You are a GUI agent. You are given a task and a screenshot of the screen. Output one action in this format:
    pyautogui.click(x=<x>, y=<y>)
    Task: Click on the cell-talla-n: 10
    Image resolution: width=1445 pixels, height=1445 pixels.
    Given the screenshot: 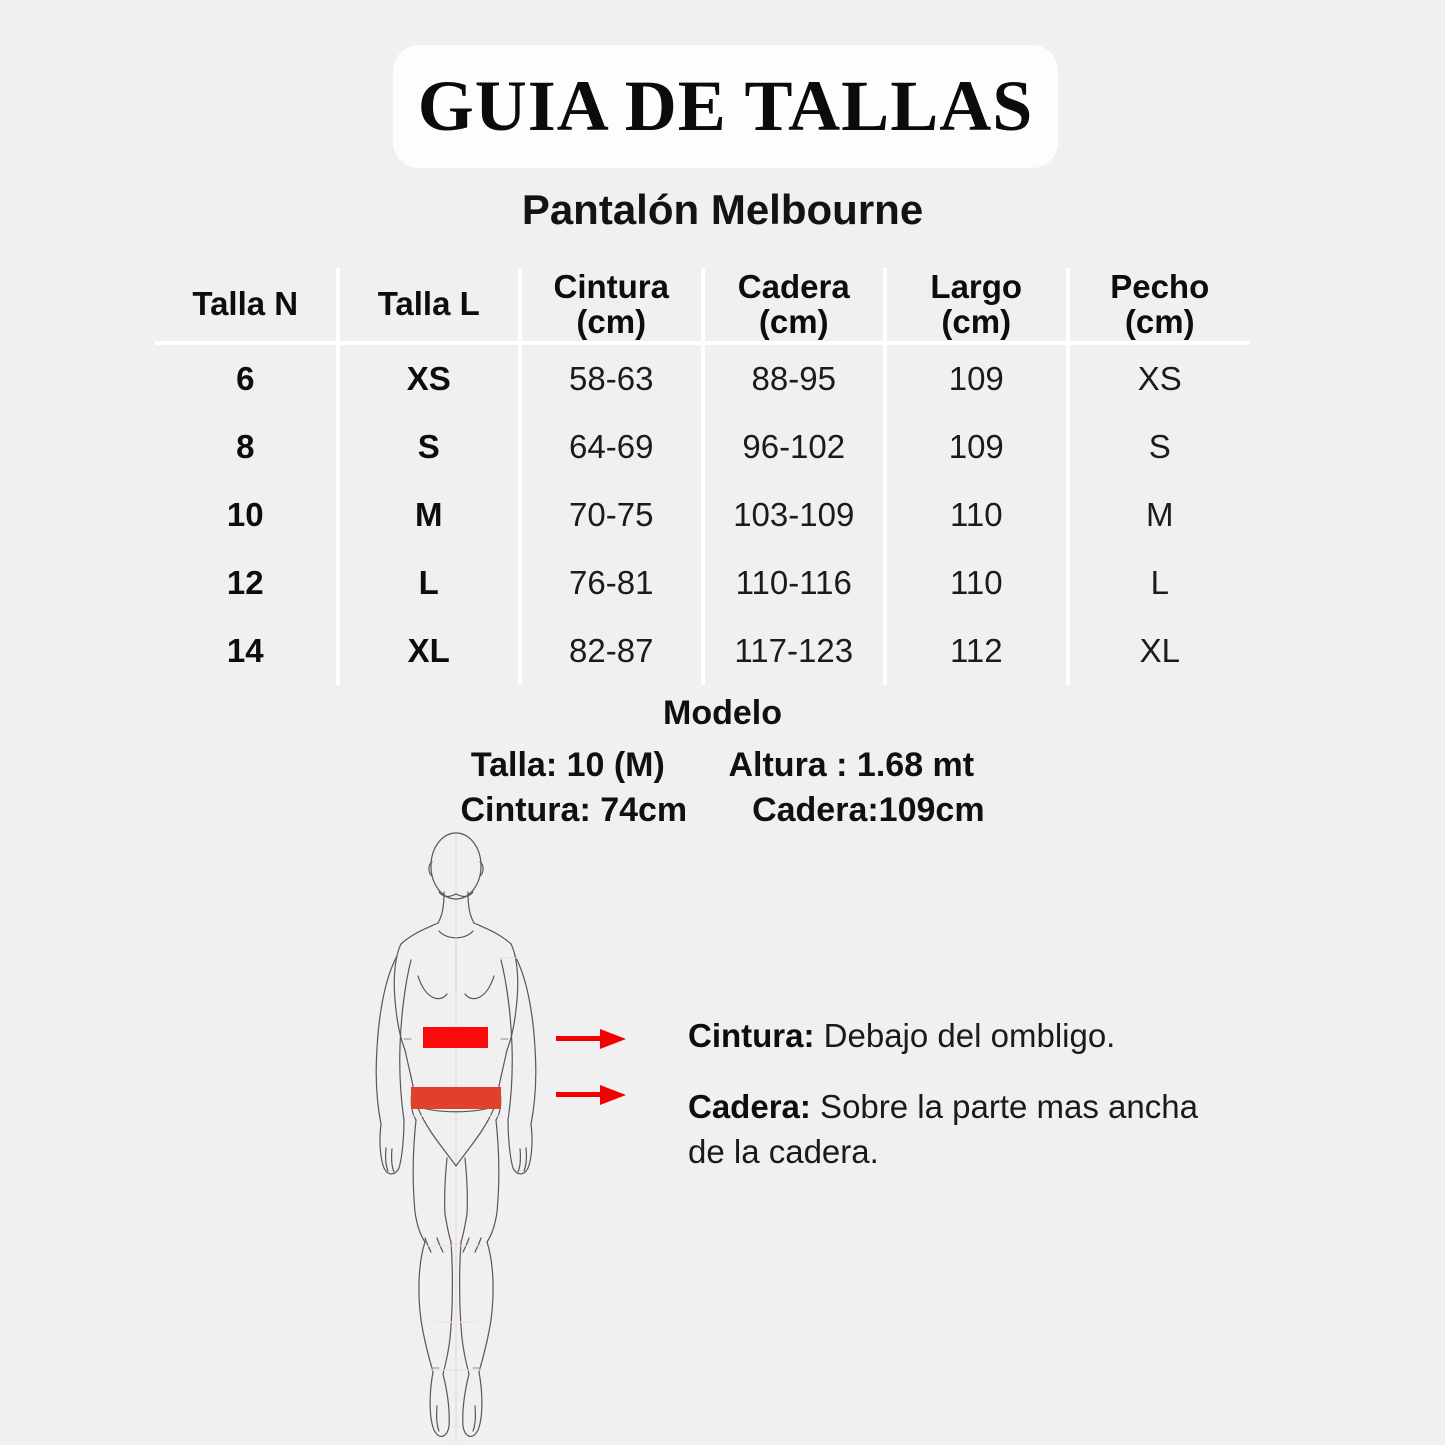 What is the action you would take?
    pyautogui.click(x=245, y=514)
    